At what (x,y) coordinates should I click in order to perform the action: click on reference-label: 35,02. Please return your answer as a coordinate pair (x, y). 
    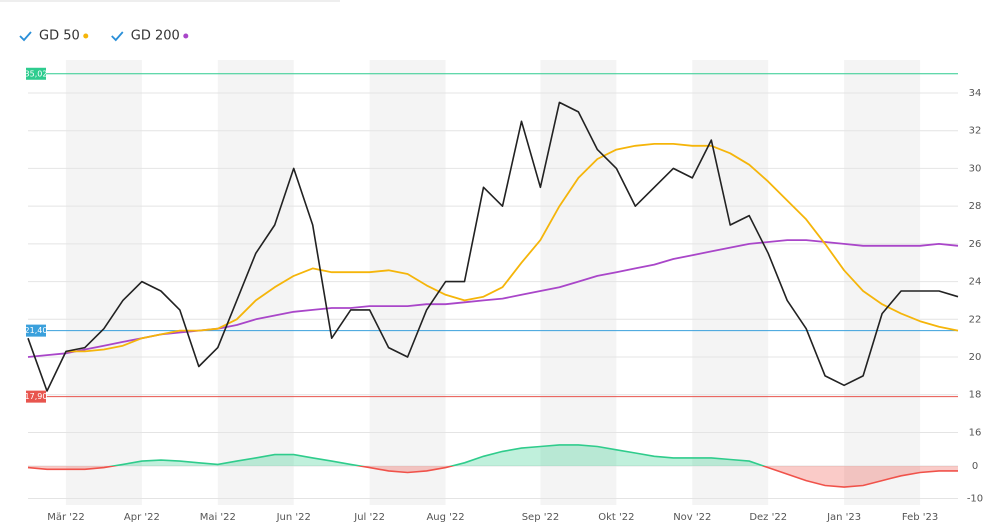
    Looking at the image, I should click on (36, 73).